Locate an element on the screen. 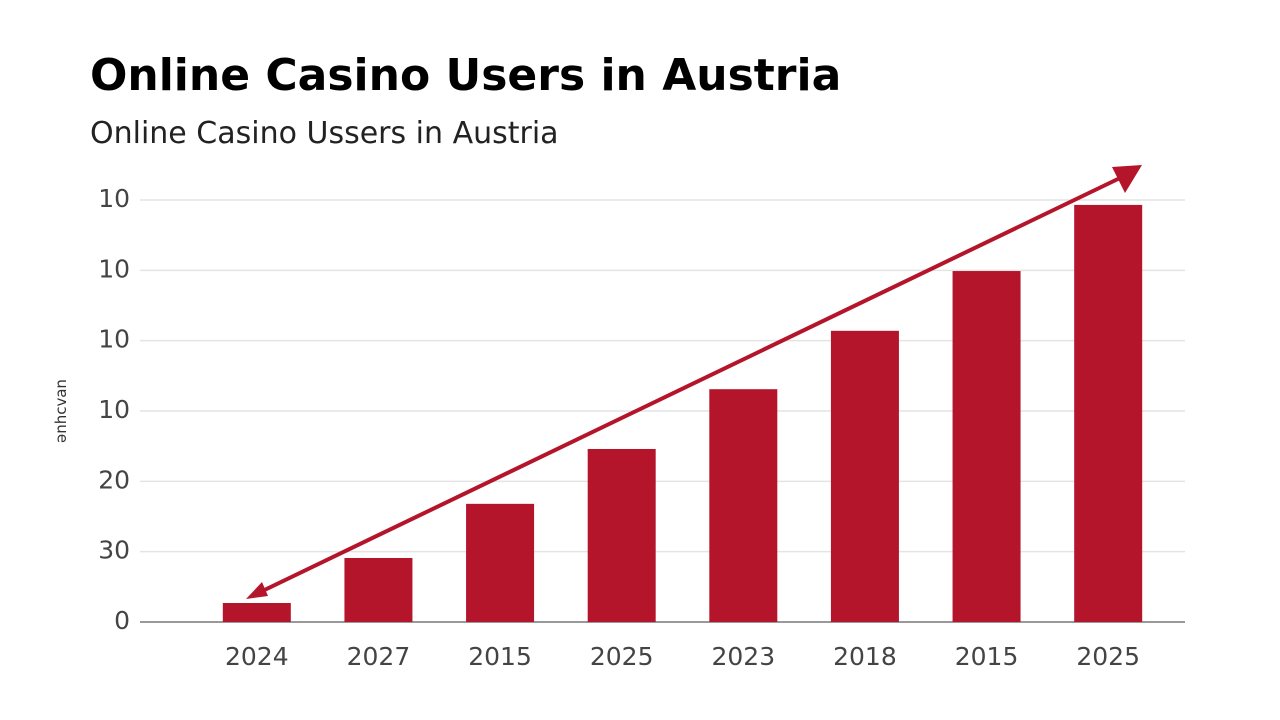 This screenshot has height=720, width=1280. chart-title: Online Casino Users in Austria is located at coordinates (465, 75).